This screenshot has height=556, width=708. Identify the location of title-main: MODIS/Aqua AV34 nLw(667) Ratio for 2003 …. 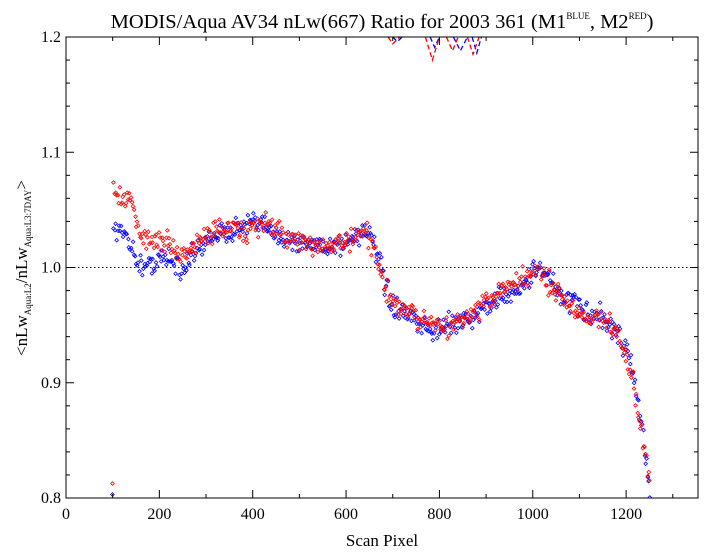
(339, 22).